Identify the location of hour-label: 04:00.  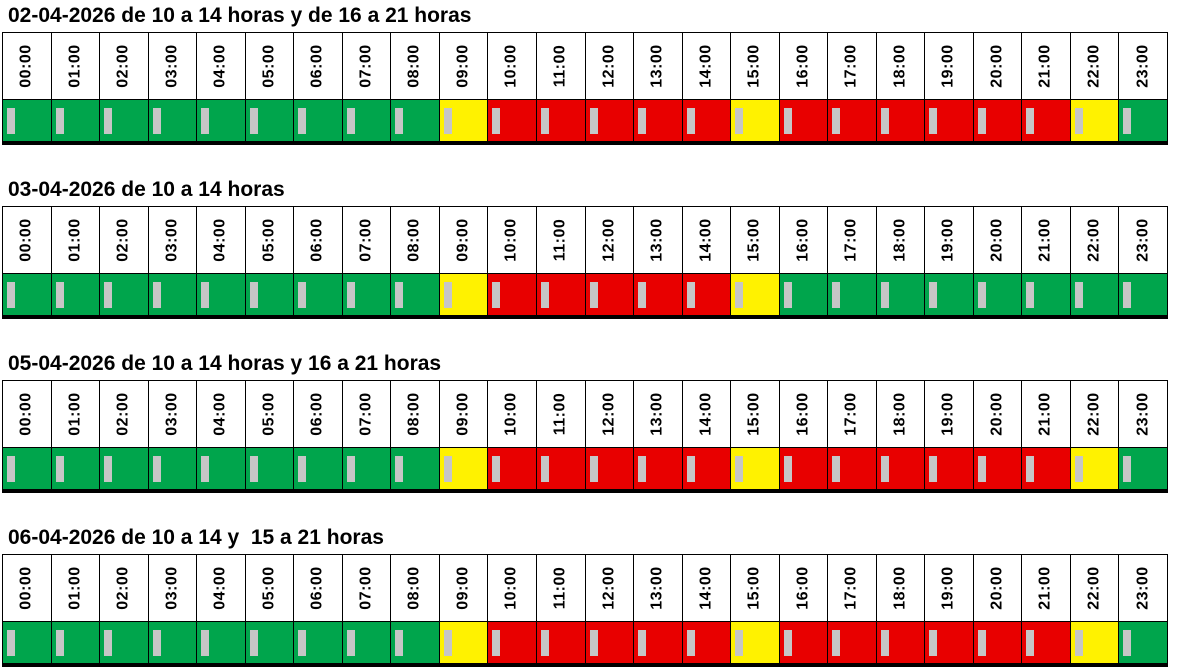
(220, 414).